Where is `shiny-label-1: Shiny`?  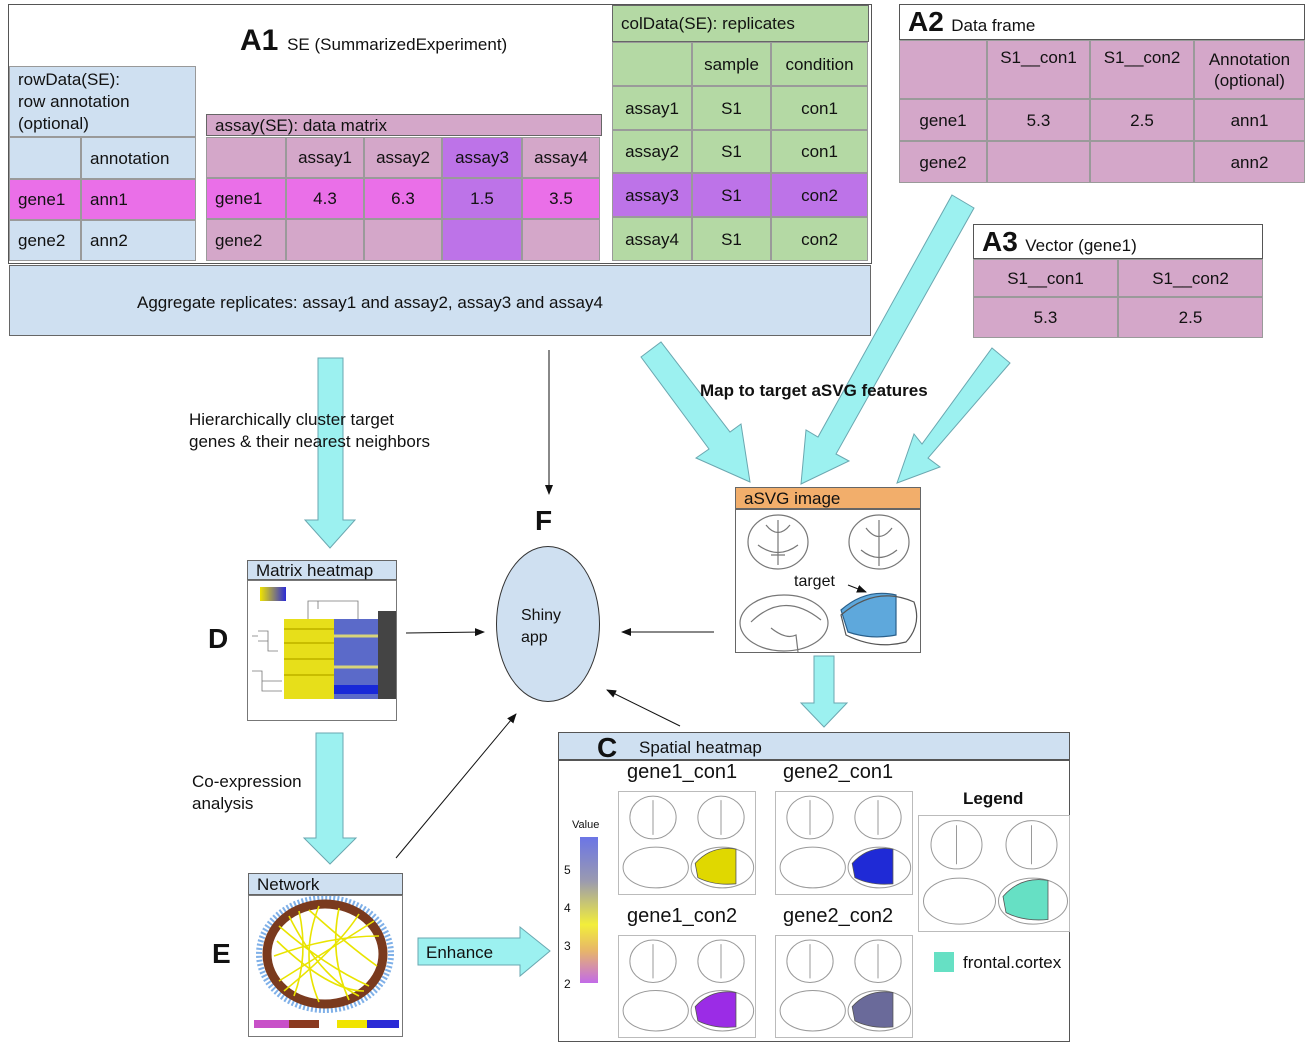
shiny-label-1: Shiny is located at coordinates (541, 615).